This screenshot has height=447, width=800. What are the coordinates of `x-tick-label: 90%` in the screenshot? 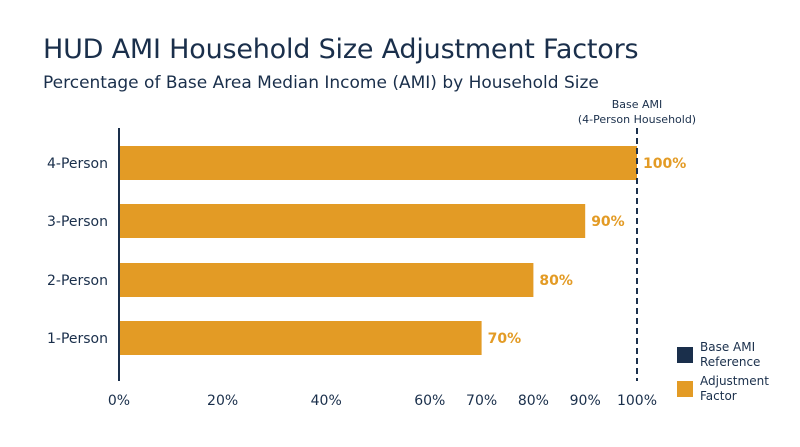 It's located at (585, 401).